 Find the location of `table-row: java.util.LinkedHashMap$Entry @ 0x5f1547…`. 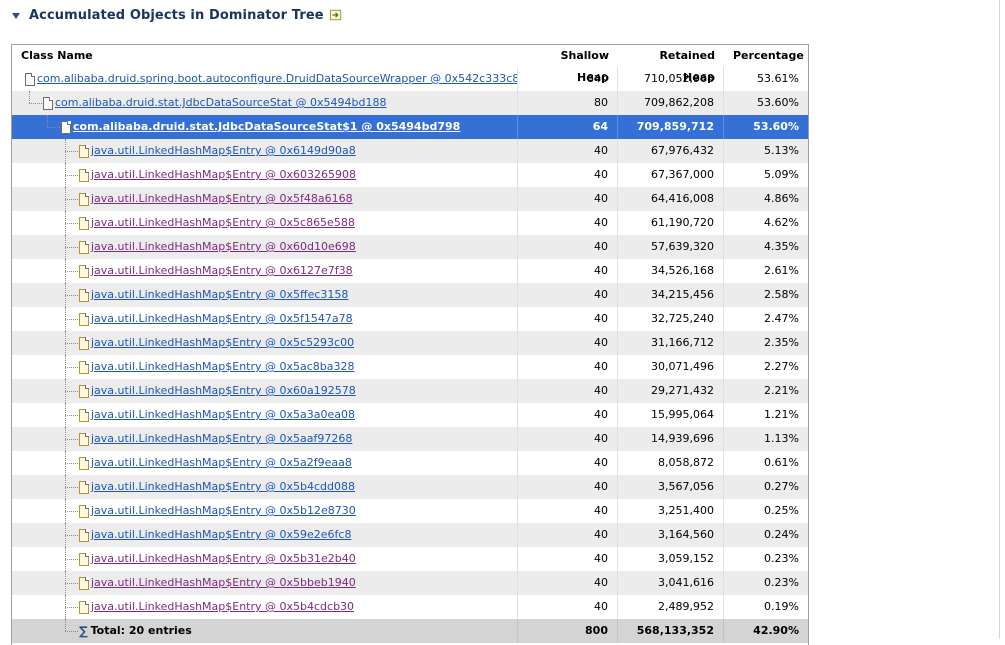

table-row: java.util.LinkedHashMap$Entry @ 0x5f1547… is located at coordinates (410, 319).